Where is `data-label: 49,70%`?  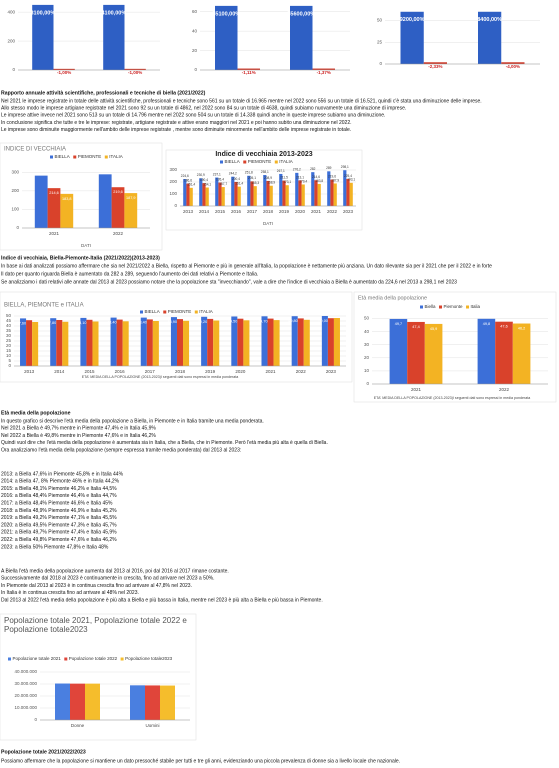
data-label: 49,70% is located at coordinates (265, 321).